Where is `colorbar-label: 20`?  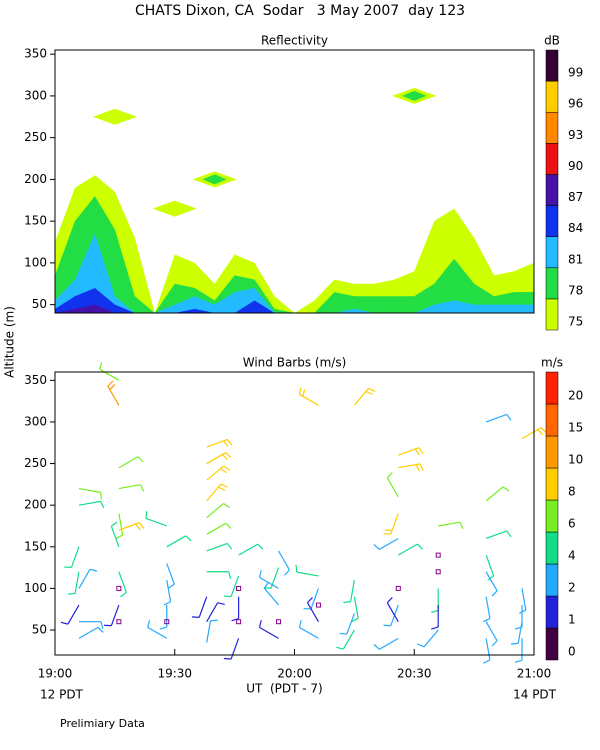
colorbar-label: 20 is located at coordinates (575, 396).